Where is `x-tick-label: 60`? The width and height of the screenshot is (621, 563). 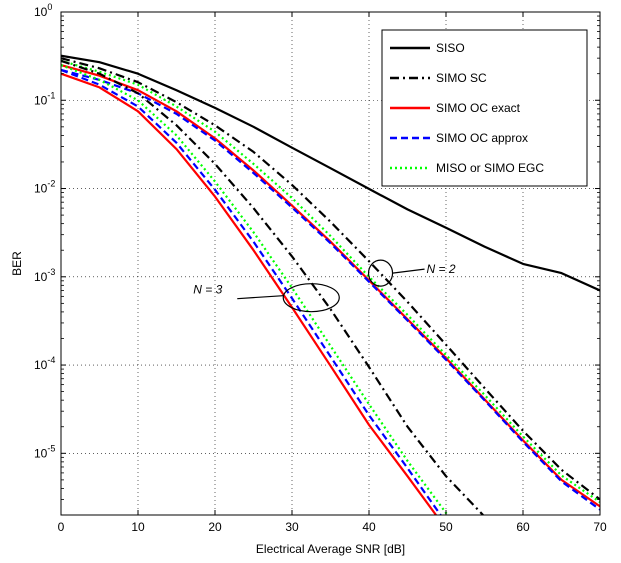
x-tick-label: 60 is located at coordinates (523, 527).